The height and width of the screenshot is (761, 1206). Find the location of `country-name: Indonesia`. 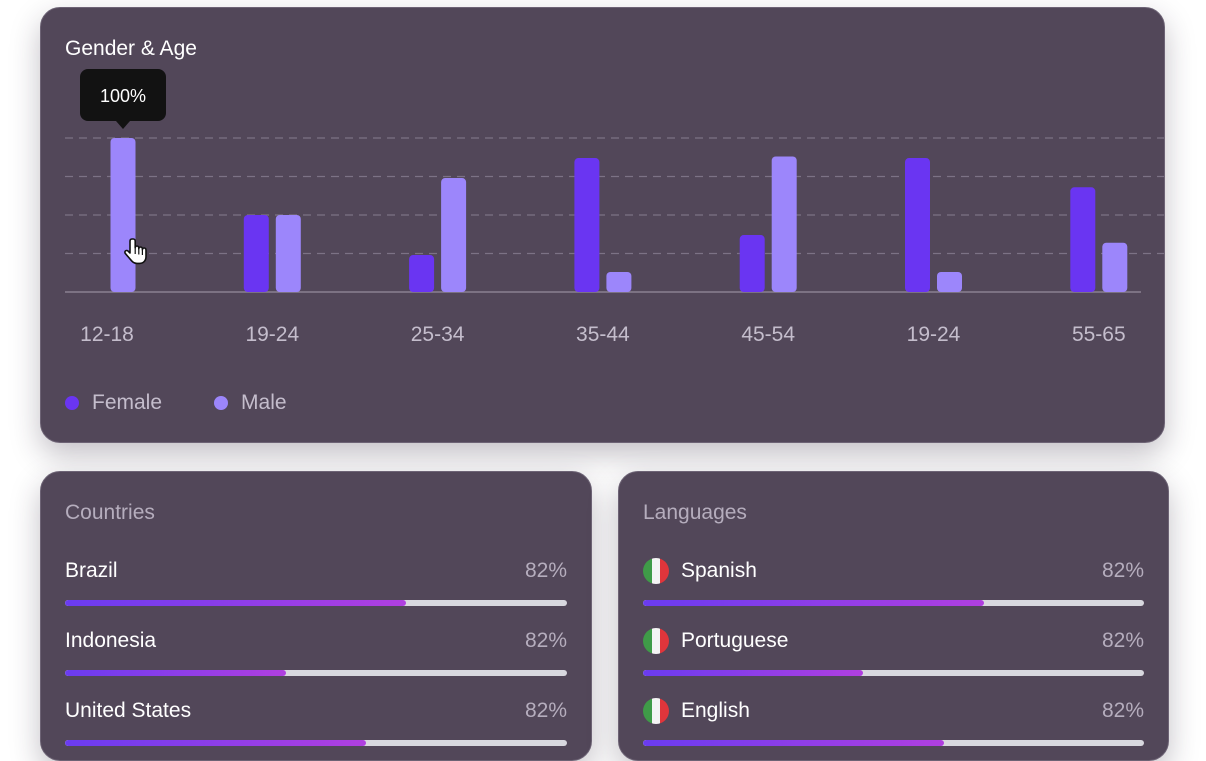

country-name: Indonesia is located at coordinates (111, 640).